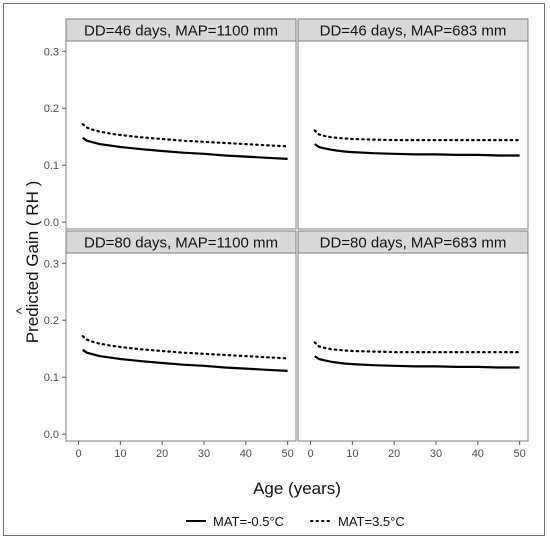  Describe the element at coordinates (297, 488) in the screenshot. I see `x-axis-title: Age (years)` at that location.